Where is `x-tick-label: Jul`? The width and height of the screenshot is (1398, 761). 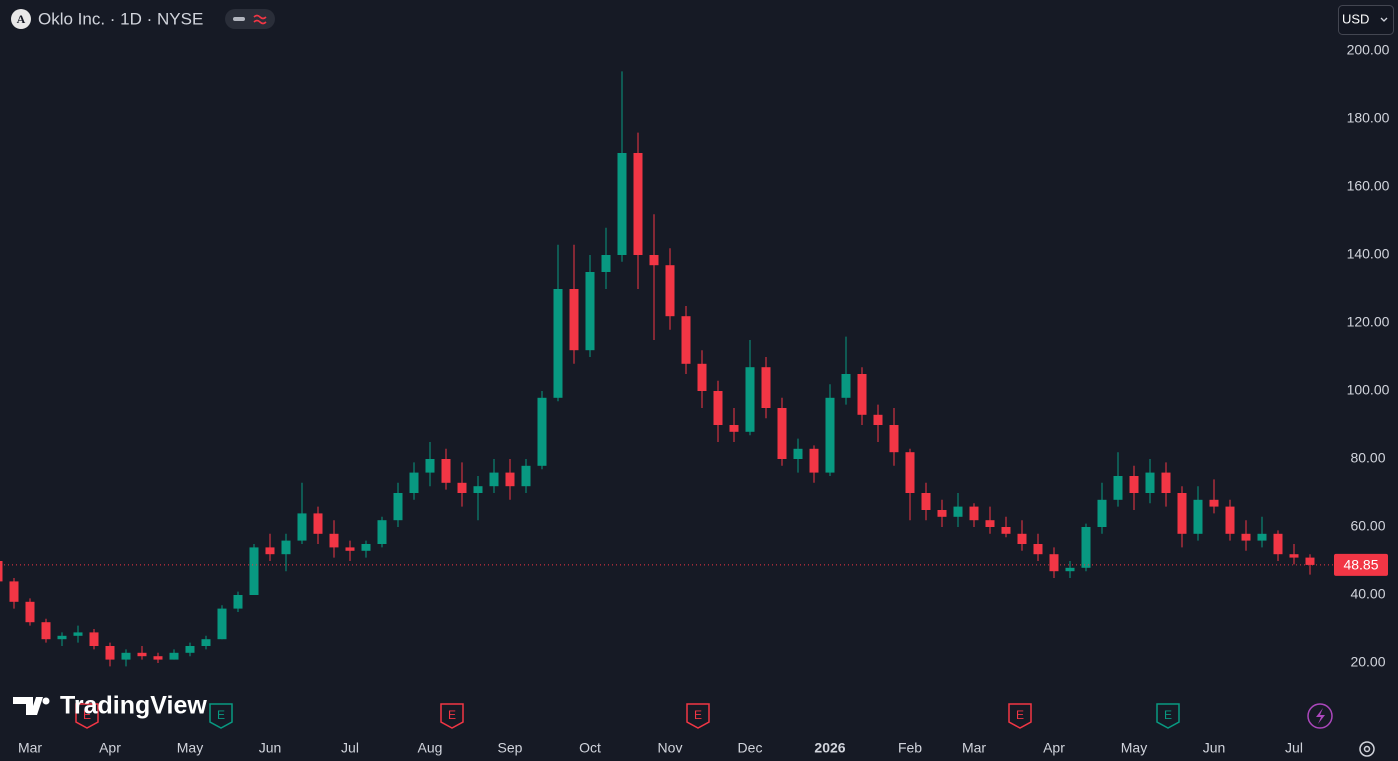
x-tick-label: Jul is located at coordinates (1294, 748).